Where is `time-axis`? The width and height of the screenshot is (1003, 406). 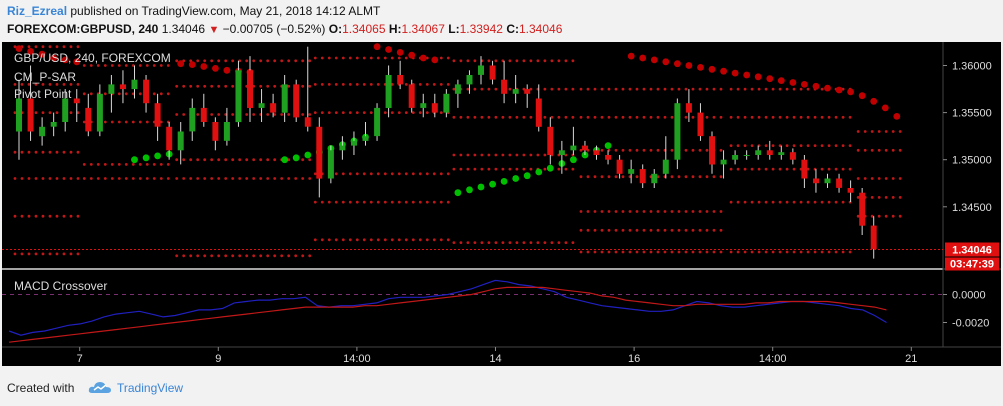 time-axis is located at coordinates (501, 356).